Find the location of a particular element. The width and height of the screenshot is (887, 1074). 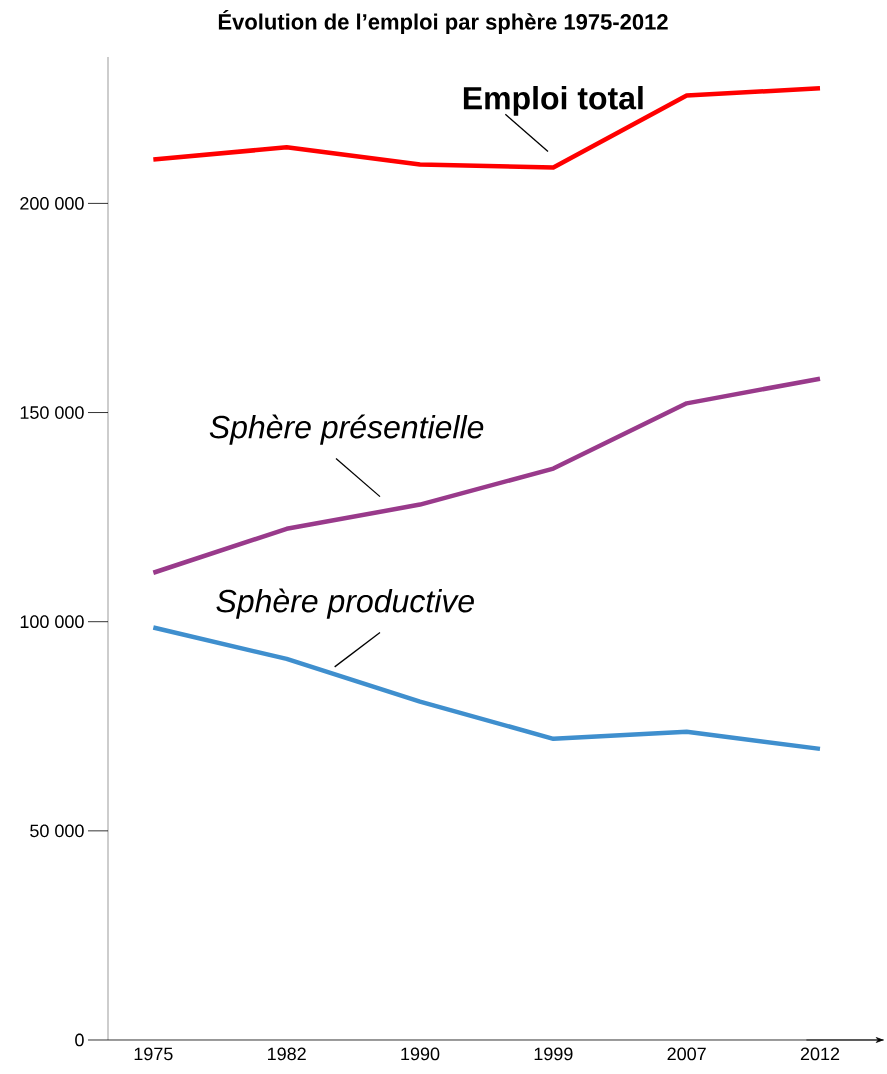

series-label: Sphère productive is located at coordinates (345, 603).